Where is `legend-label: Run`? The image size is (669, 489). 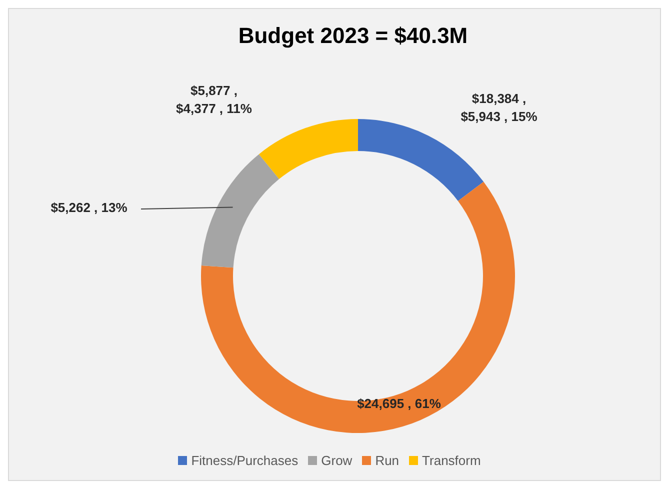 legend-label: Run is located at coordinates (387, 460).